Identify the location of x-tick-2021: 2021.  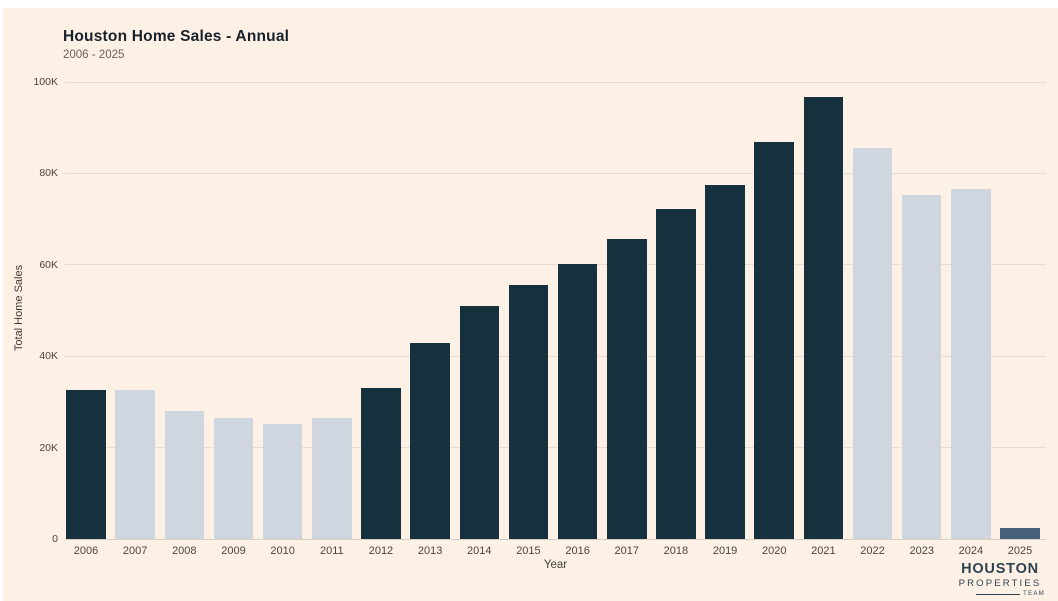
(823, 551).